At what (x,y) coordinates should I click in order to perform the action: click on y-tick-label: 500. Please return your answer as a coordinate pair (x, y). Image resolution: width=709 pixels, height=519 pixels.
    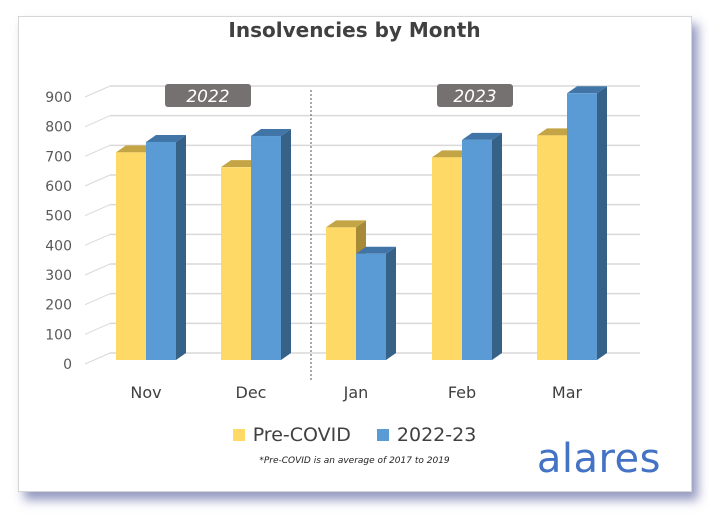
    Looking at the image, I should click on (58, 217).